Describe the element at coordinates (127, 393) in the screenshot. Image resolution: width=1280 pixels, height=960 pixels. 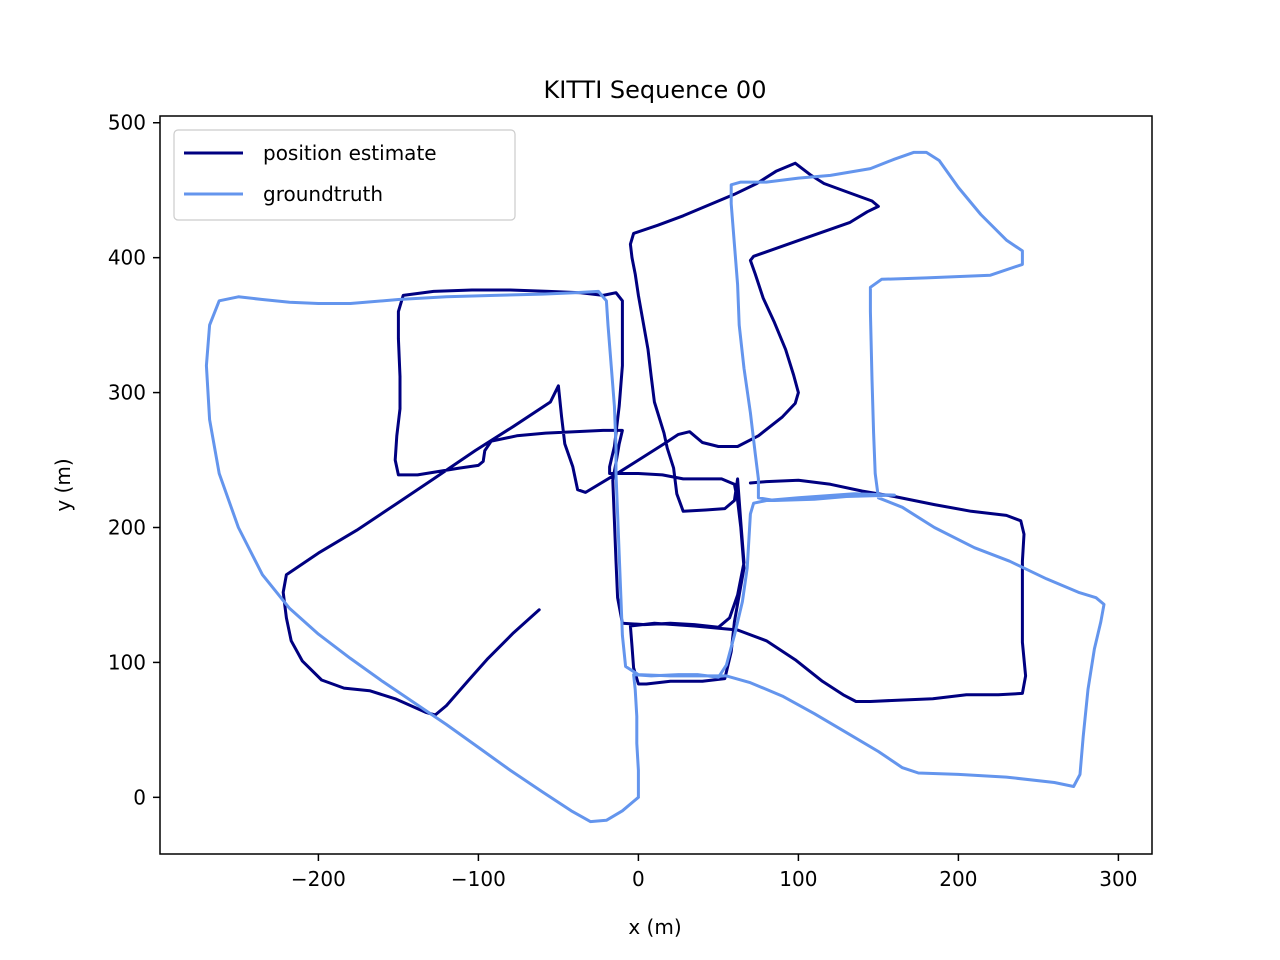
I see `y-tick-label: 300` at that location.